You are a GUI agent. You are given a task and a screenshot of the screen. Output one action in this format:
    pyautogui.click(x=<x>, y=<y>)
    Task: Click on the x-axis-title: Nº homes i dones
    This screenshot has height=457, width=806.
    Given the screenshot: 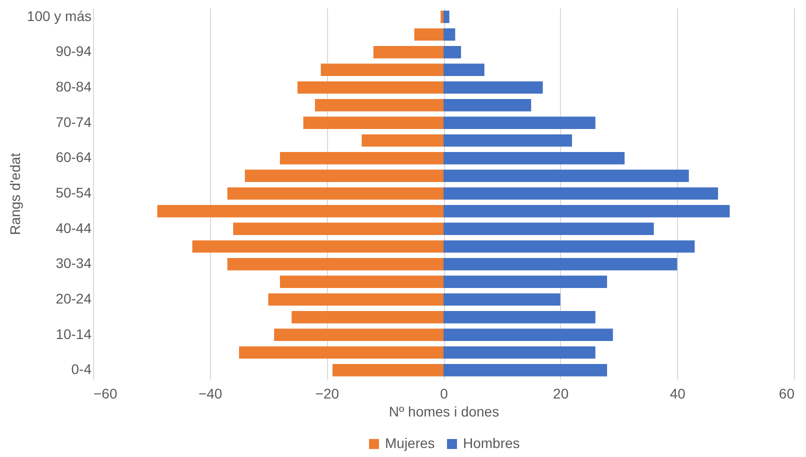 What is the action you would take?
    pyautogui.click(x=444, y=412)
    